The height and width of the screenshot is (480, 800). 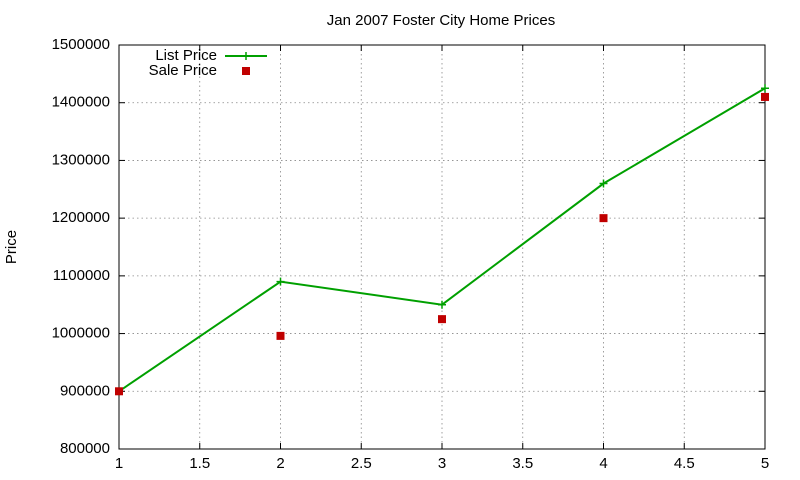 I want to click on y-tick-label: 1300000, so click(x=81, y=159).